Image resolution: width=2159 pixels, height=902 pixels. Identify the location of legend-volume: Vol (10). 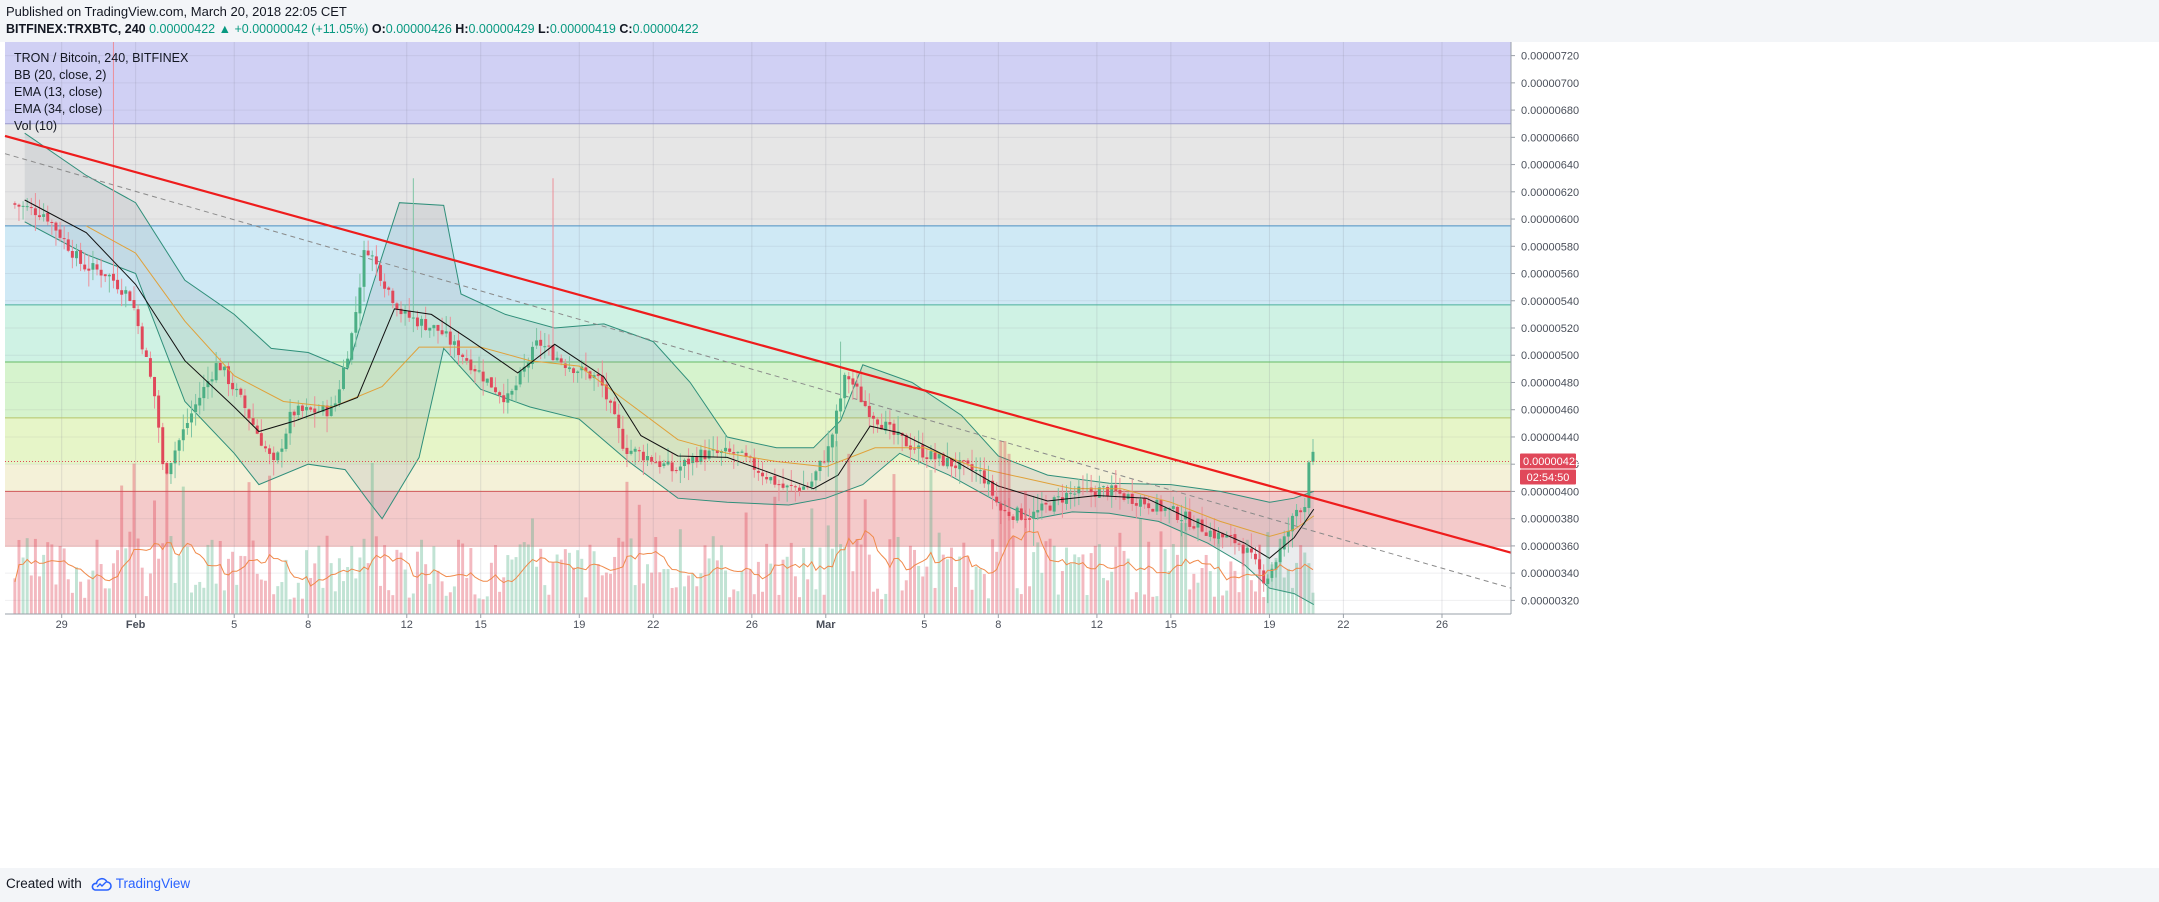
(36, 126).